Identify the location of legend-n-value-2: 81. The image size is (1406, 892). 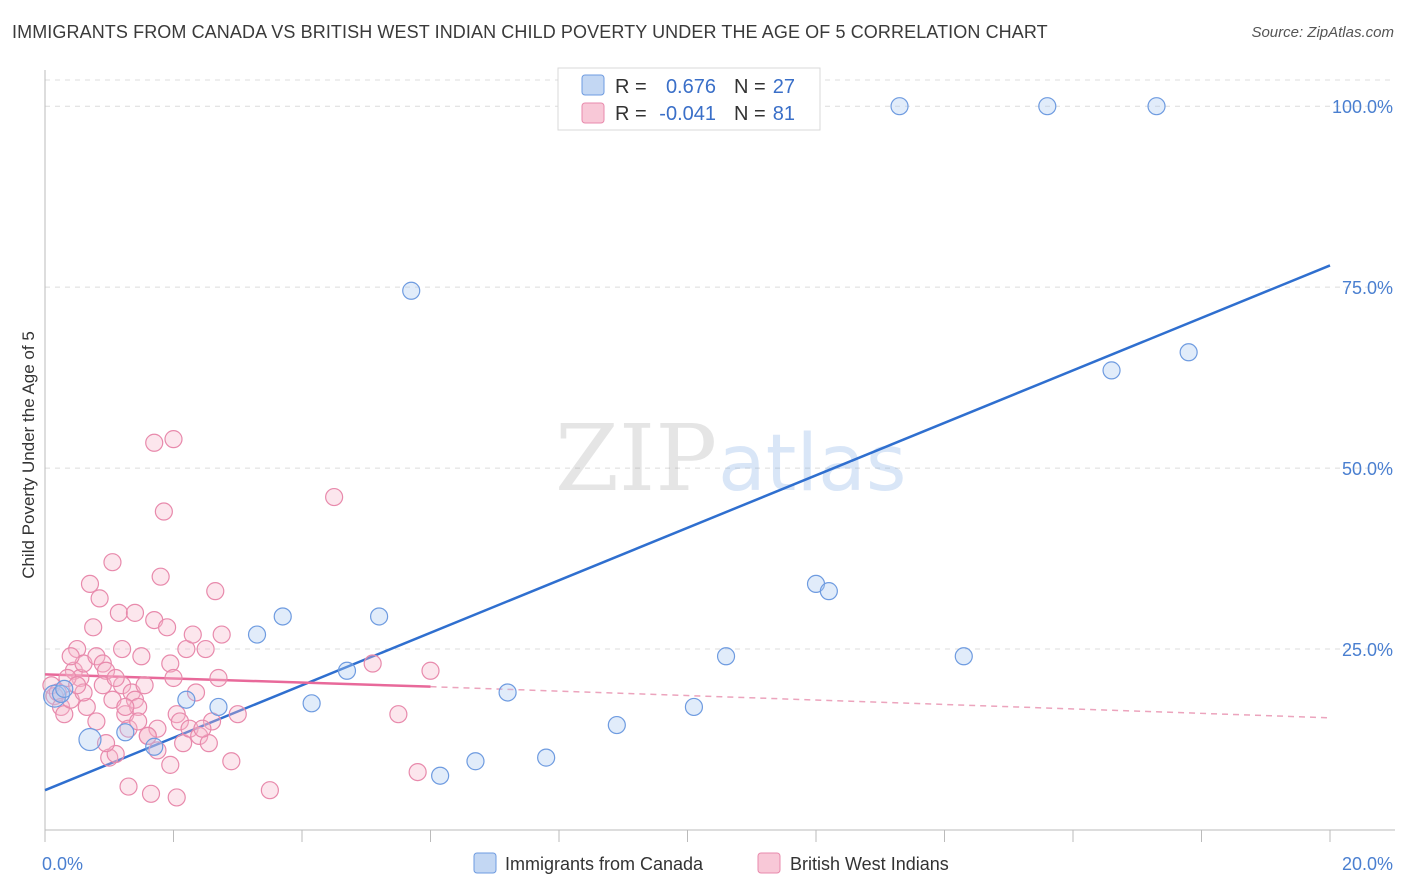
(784, 114).